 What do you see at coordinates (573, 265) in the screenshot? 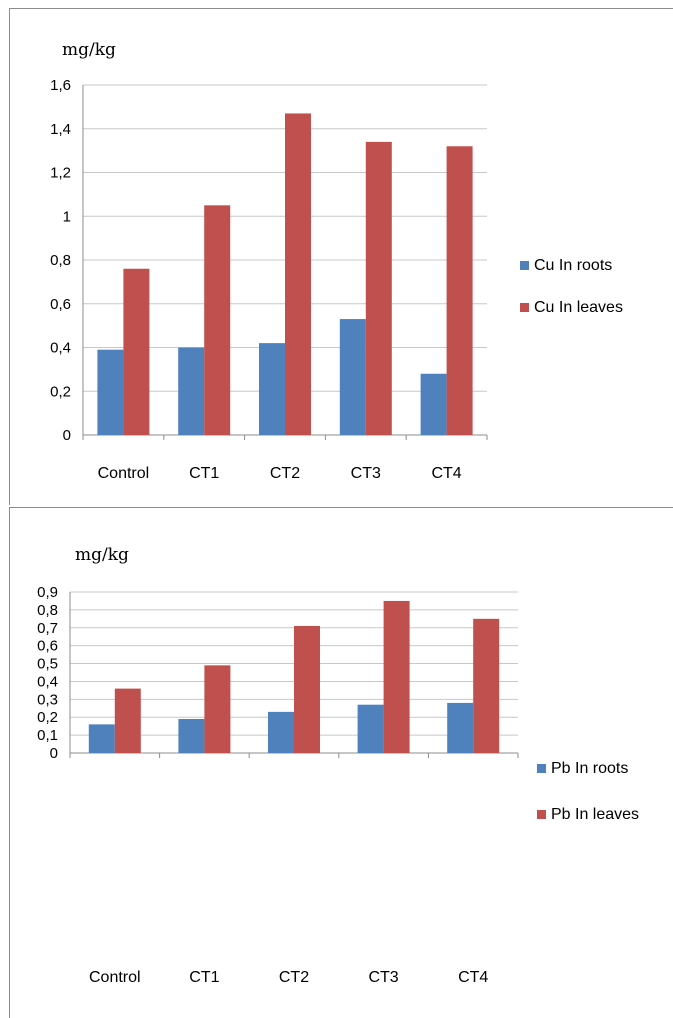
I see `legend-label: Cu In roots` at bounding box center [573, 265].